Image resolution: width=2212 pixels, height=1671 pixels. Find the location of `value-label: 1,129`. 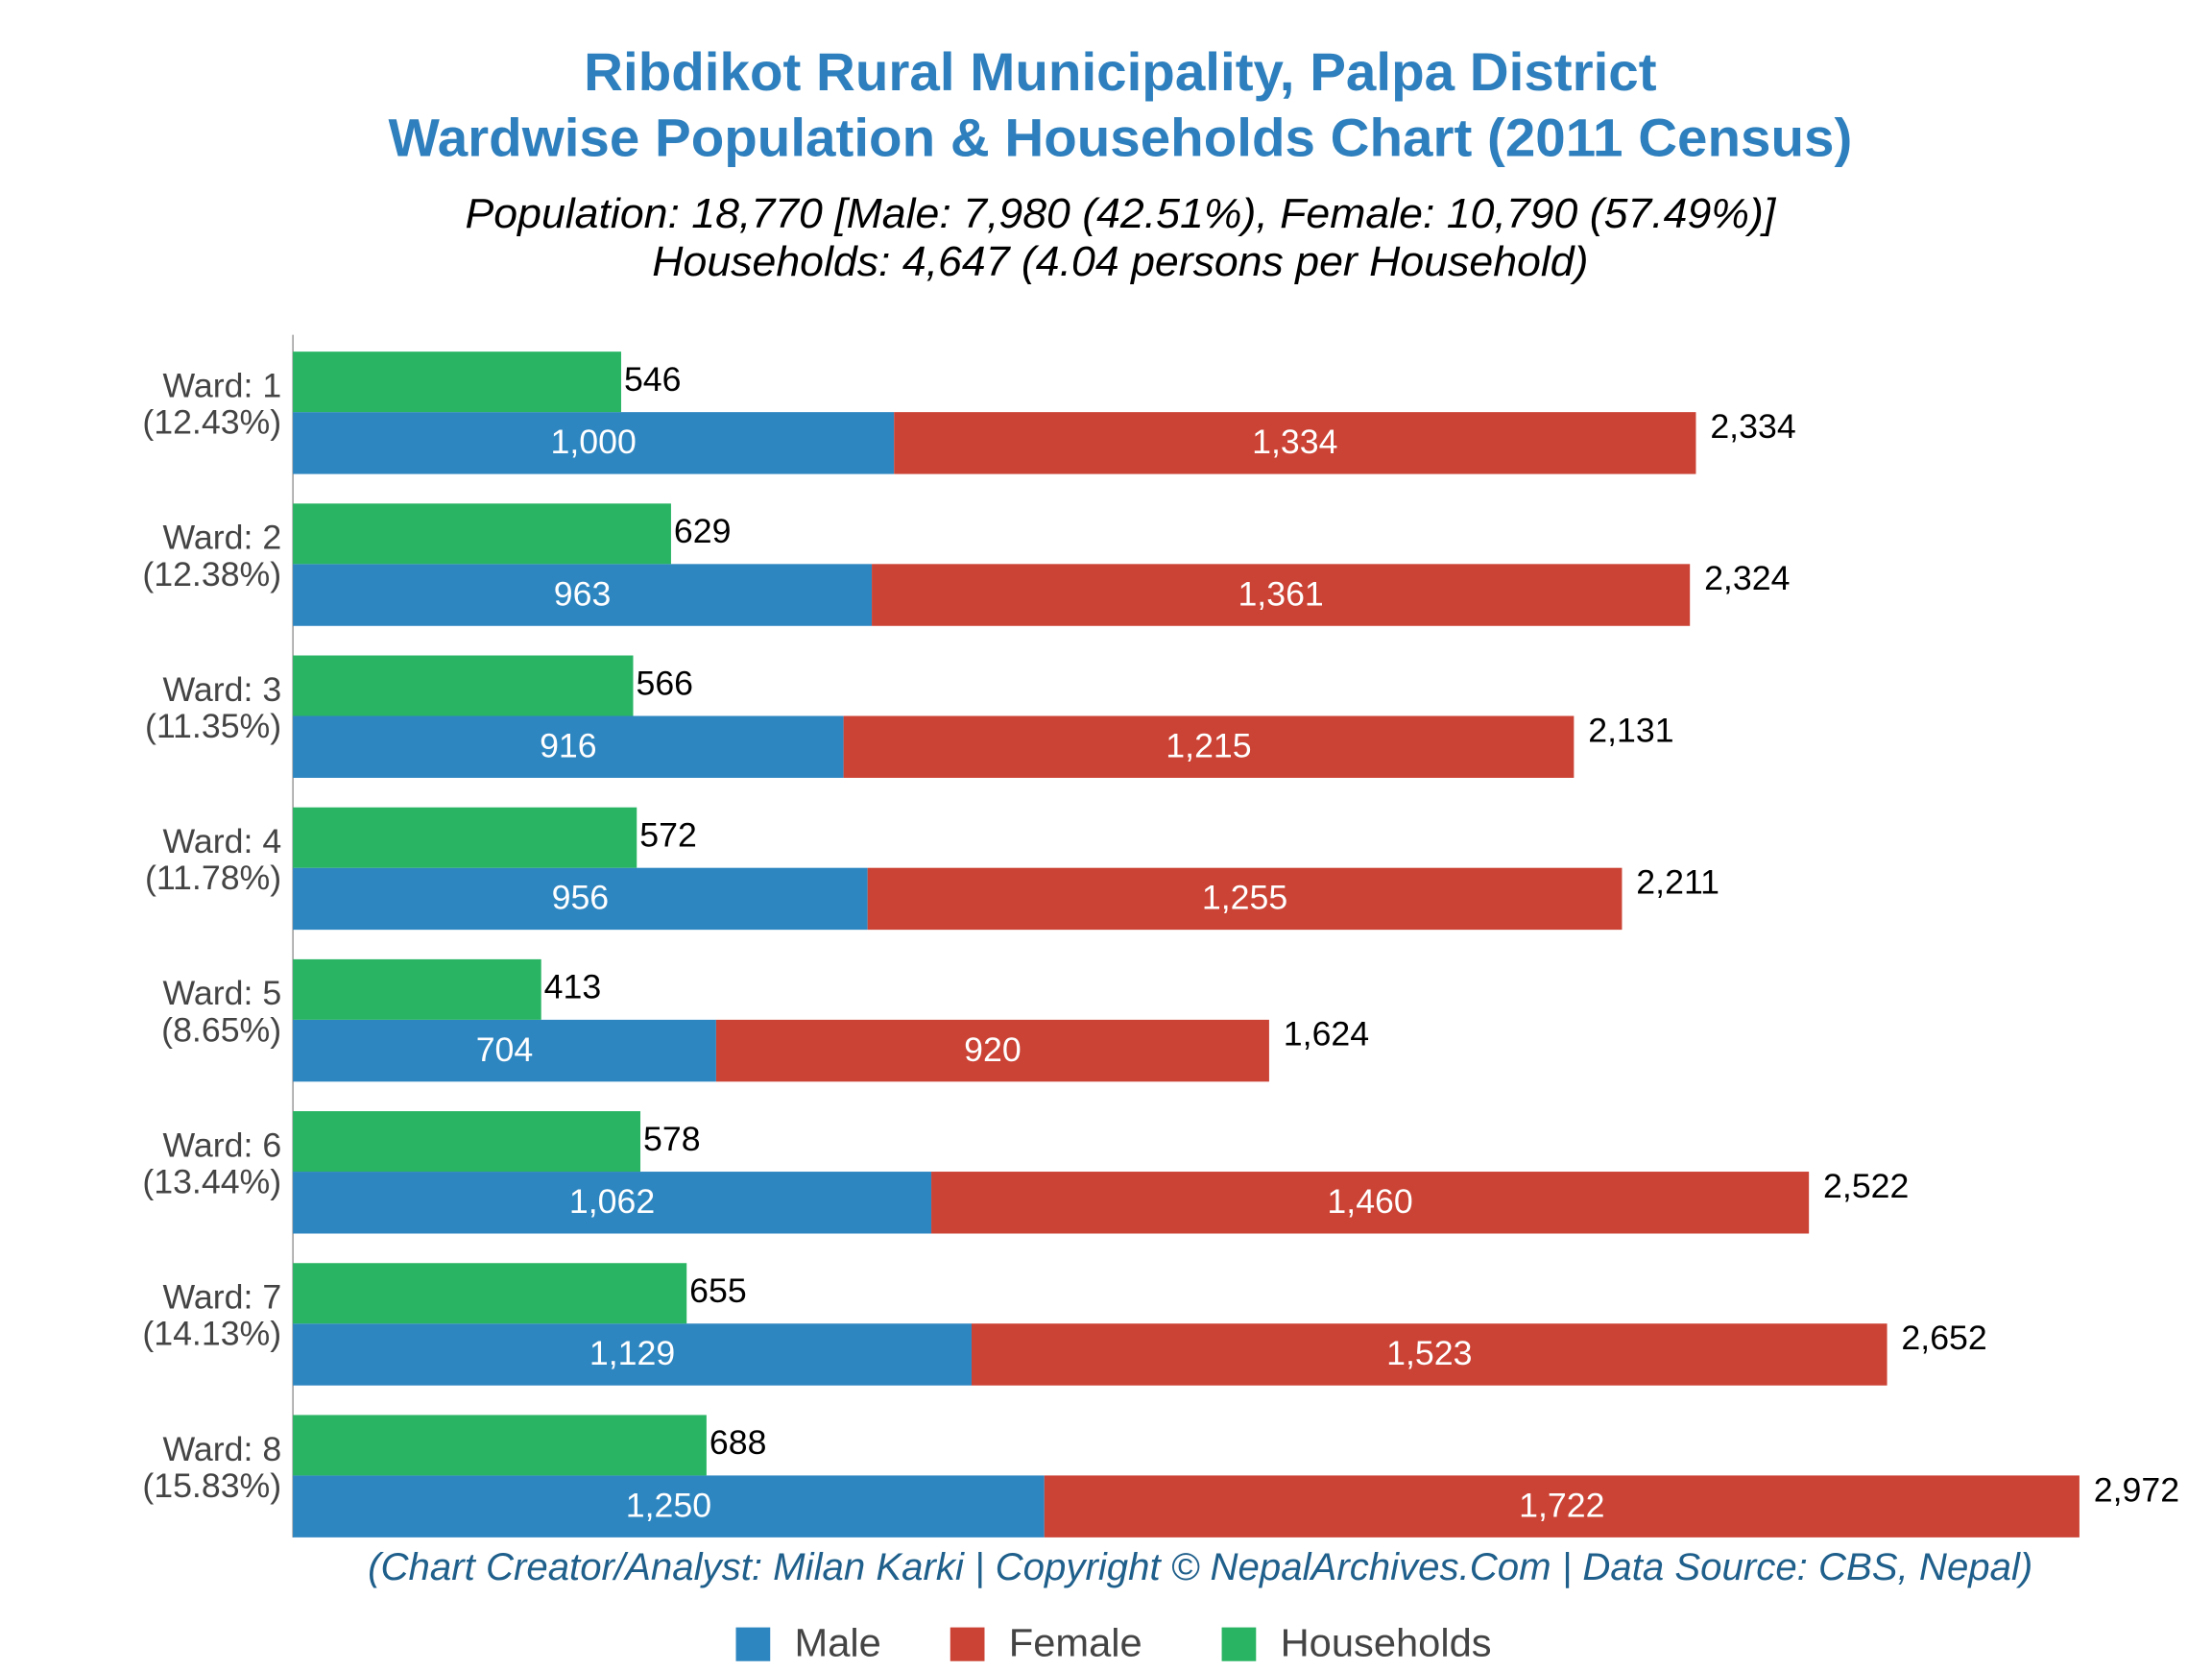

value-label: 1,129 is located at coordinates (632, 1353).